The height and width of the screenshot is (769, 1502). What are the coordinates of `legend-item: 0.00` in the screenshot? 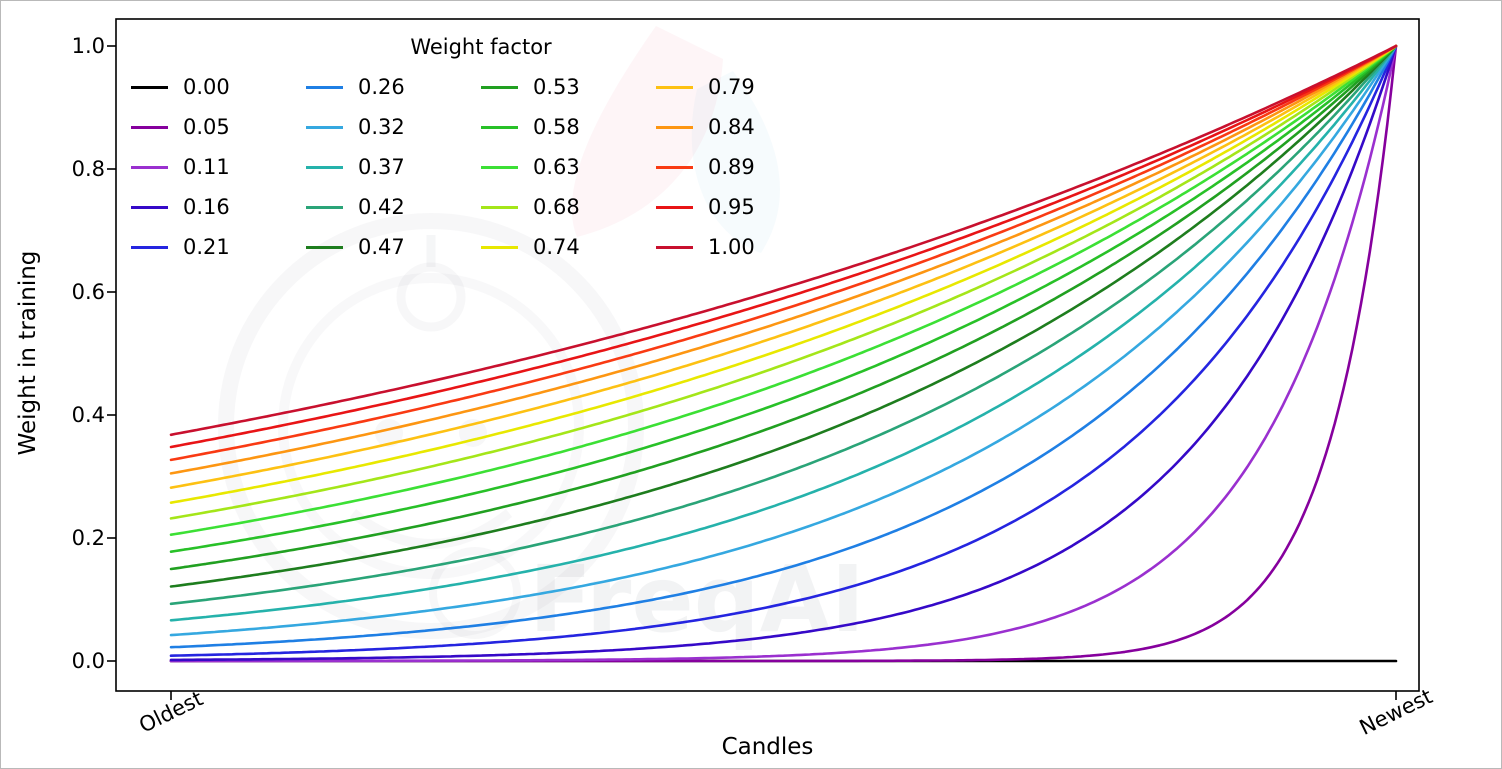 It's located at (218, 87).